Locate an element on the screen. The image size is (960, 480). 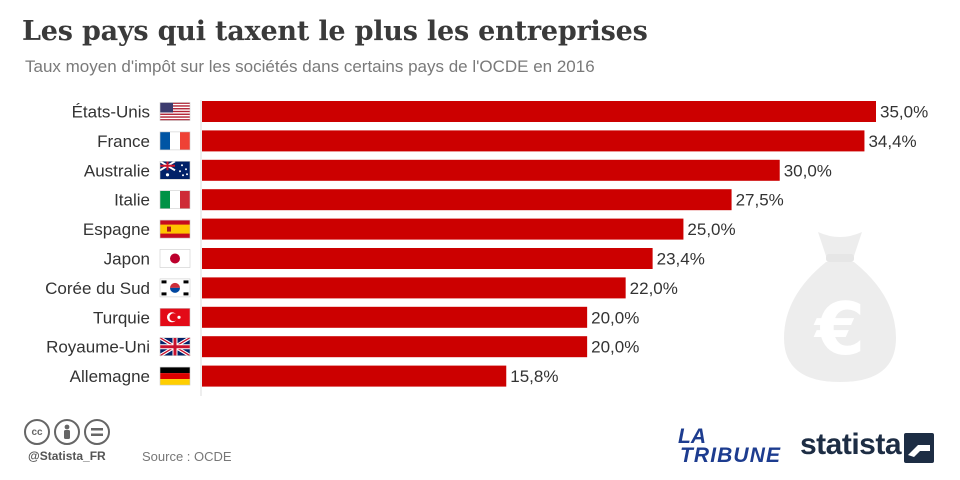
statista-logo-icon is located at coordinates (919, 448).